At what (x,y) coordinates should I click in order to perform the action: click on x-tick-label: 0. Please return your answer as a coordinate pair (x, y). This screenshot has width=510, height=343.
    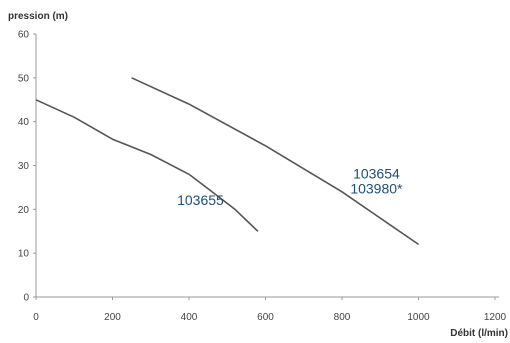
    Looking at the image, I should click on (36, 317).